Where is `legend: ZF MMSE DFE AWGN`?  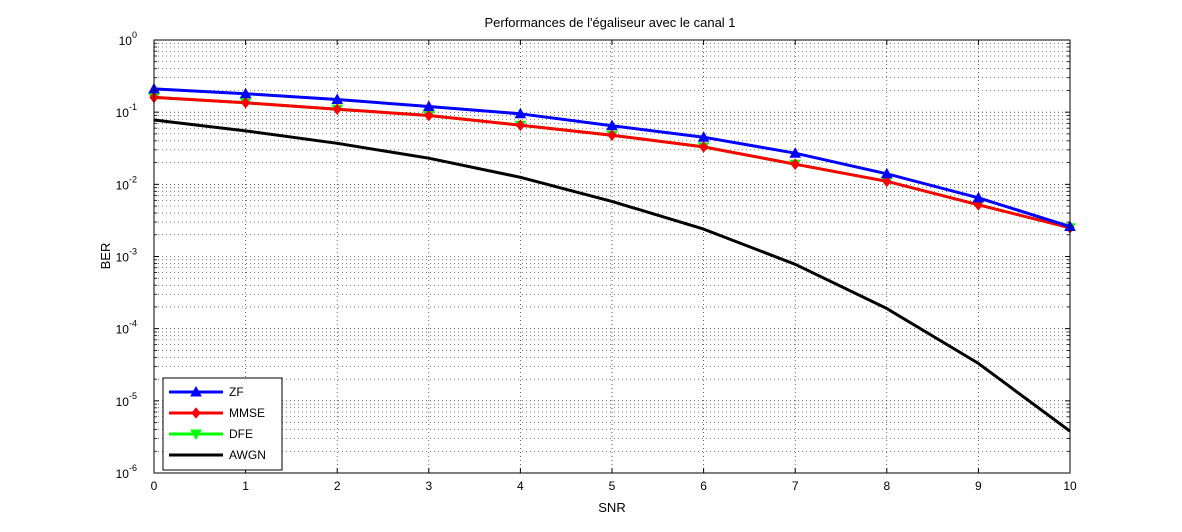
legend: ZF MMSE DFE AWGN is located at coordinates (222, 424).